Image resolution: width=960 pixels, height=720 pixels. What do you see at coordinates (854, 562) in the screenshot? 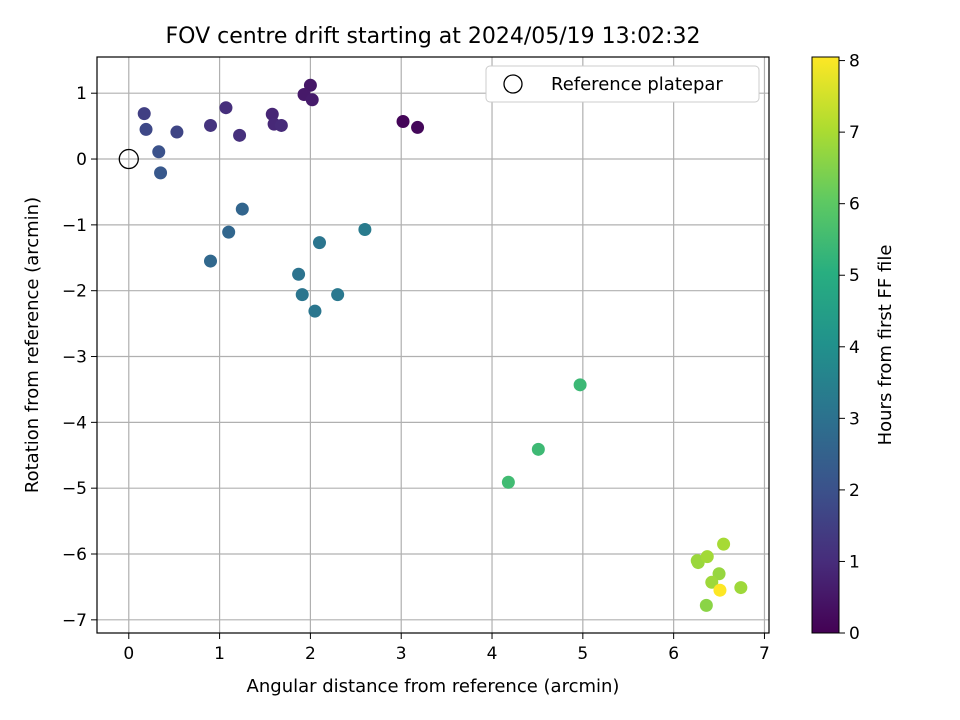
I see `colorbar-tick-label: 1` at bounding box center [854, 562].